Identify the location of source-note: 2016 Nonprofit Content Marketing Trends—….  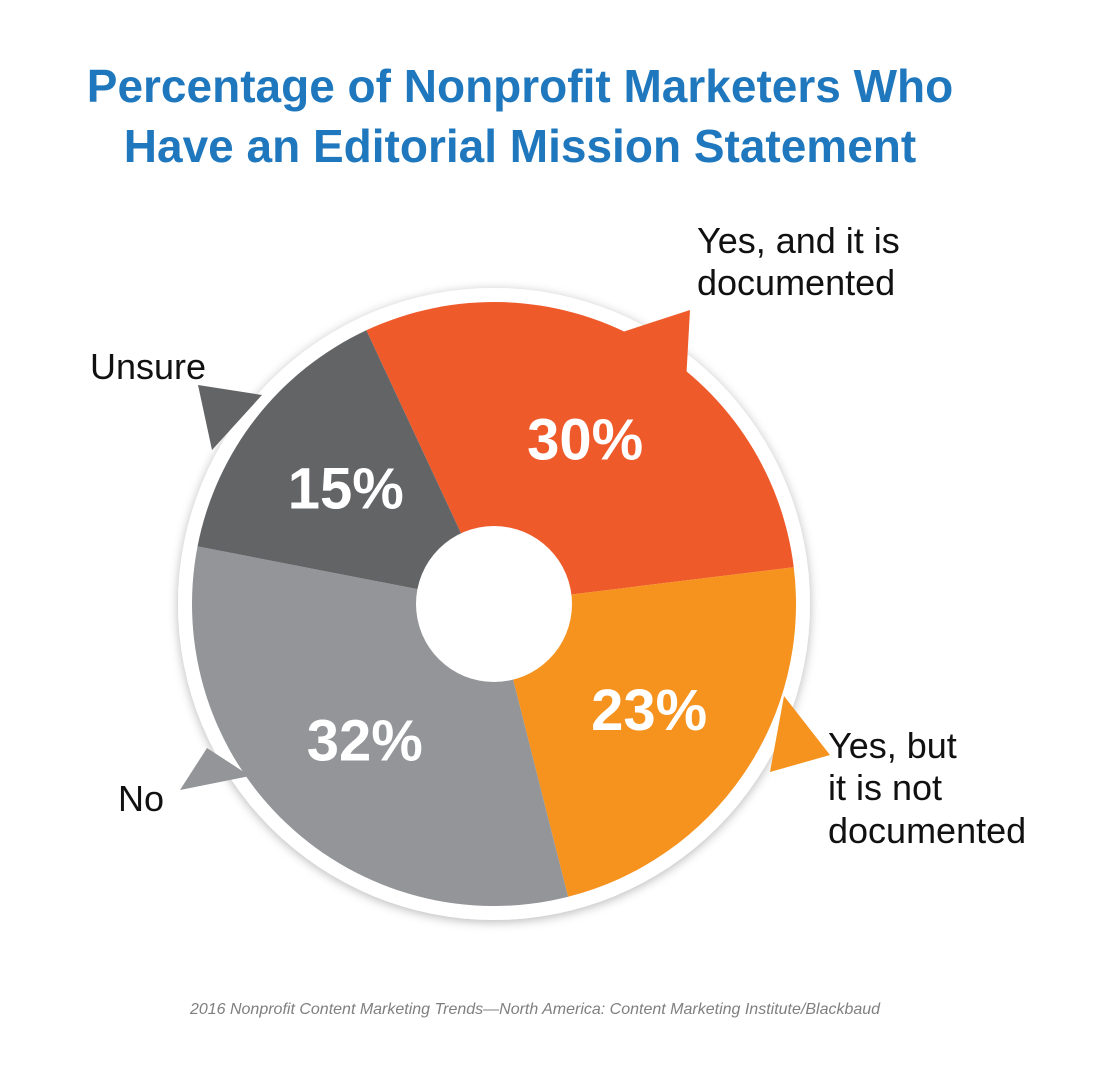
(535, 1009).